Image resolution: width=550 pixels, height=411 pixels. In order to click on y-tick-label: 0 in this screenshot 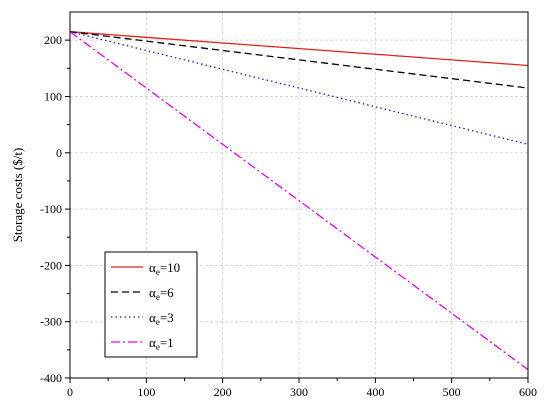, I will do `click(59, 153)`.